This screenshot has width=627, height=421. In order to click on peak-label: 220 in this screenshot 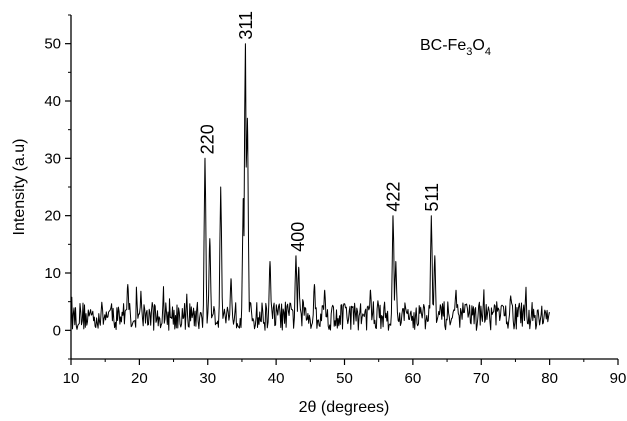, I will do `click(208, 139)`.